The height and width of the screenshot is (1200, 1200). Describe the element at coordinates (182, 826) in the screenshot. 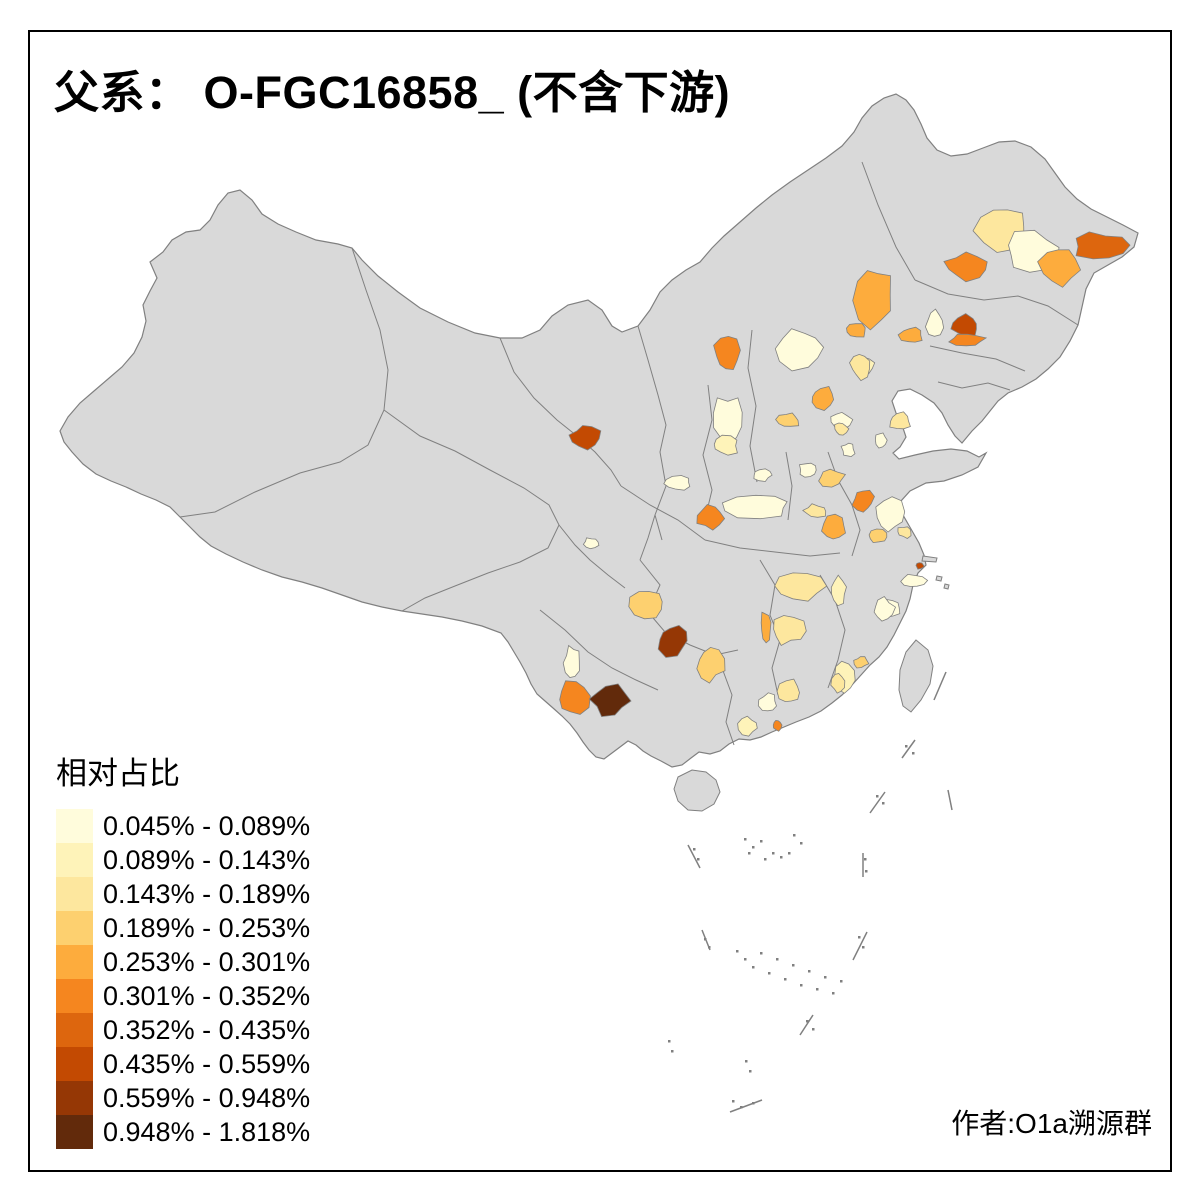

I see `legend-row: 0.045% - 0.089%` at that location.